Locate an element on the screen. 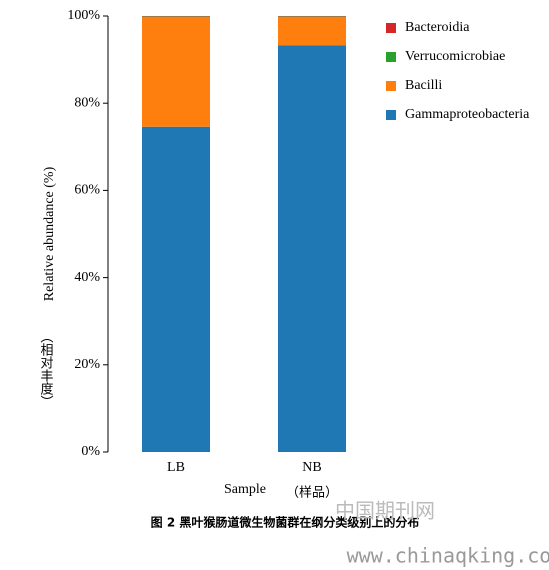  legend-label: Bacilli is located at coordinates (423, 85).